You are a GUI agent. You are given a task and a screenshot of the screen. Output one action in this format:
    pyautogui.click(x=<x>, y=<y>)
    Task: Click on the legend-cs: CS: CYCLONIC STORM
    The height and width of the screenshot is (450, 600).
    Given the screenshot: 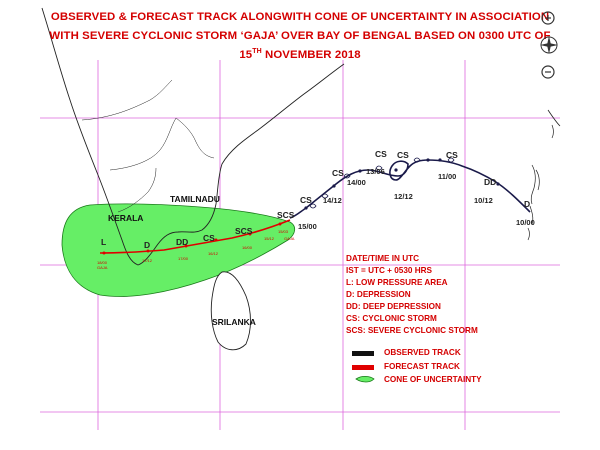 What is the action you would take?
    pyautogui.click(x=391, y=318)
    